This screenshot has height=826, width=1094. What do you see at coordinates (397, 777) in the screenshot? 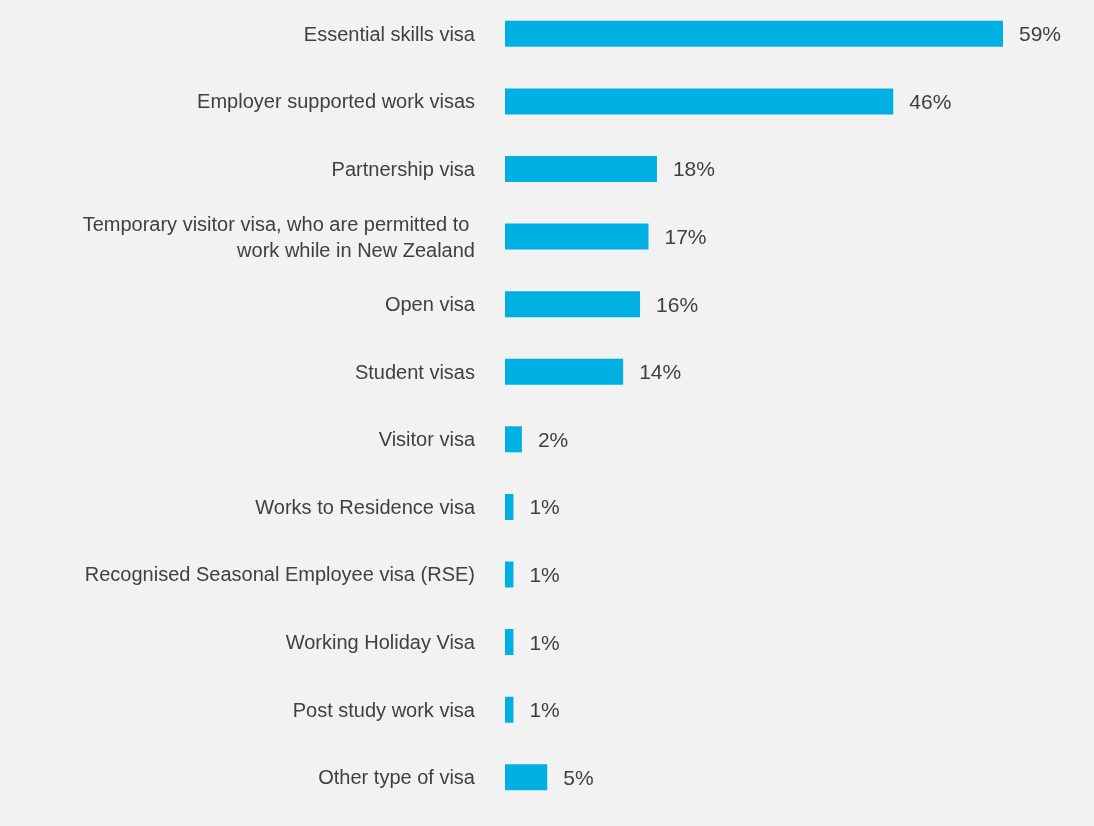
I see `y-tick-label: Other type of visa` at bounding box center [397, 777].